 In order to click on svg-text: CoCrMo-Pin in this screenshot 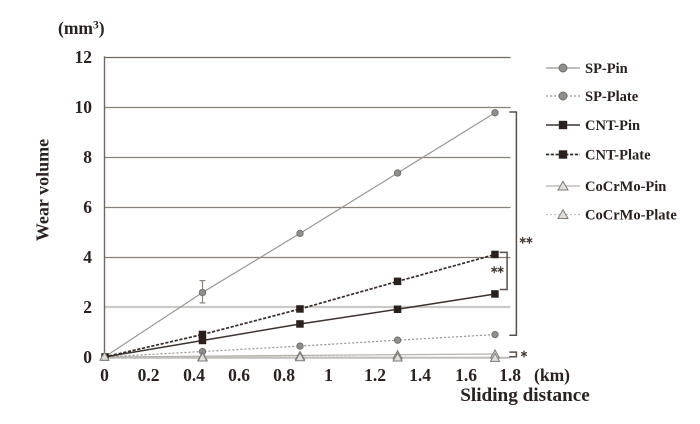, I will do `click(625, 187)`.